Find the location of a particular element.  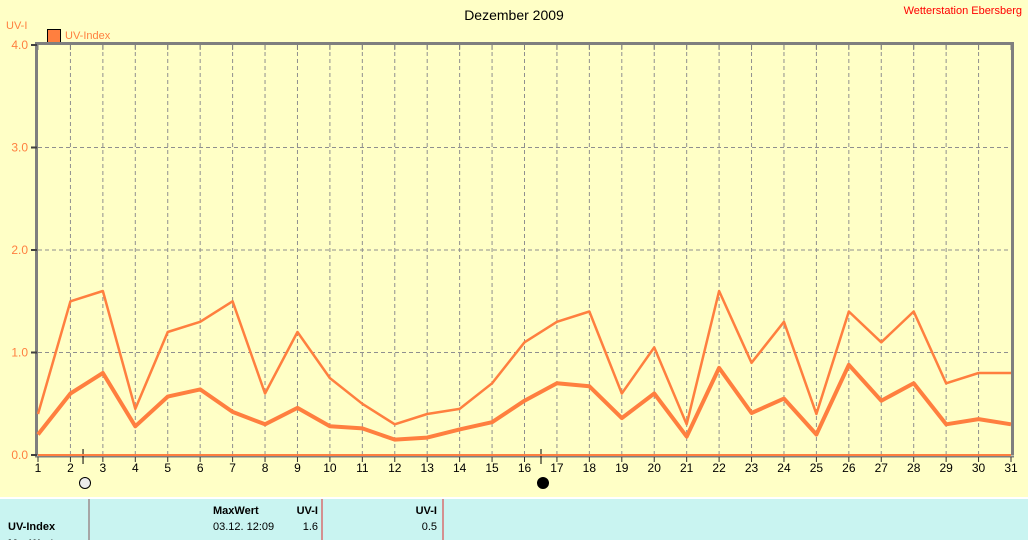

maxwert-header: MaxWert is located at coordinates (236, 511).